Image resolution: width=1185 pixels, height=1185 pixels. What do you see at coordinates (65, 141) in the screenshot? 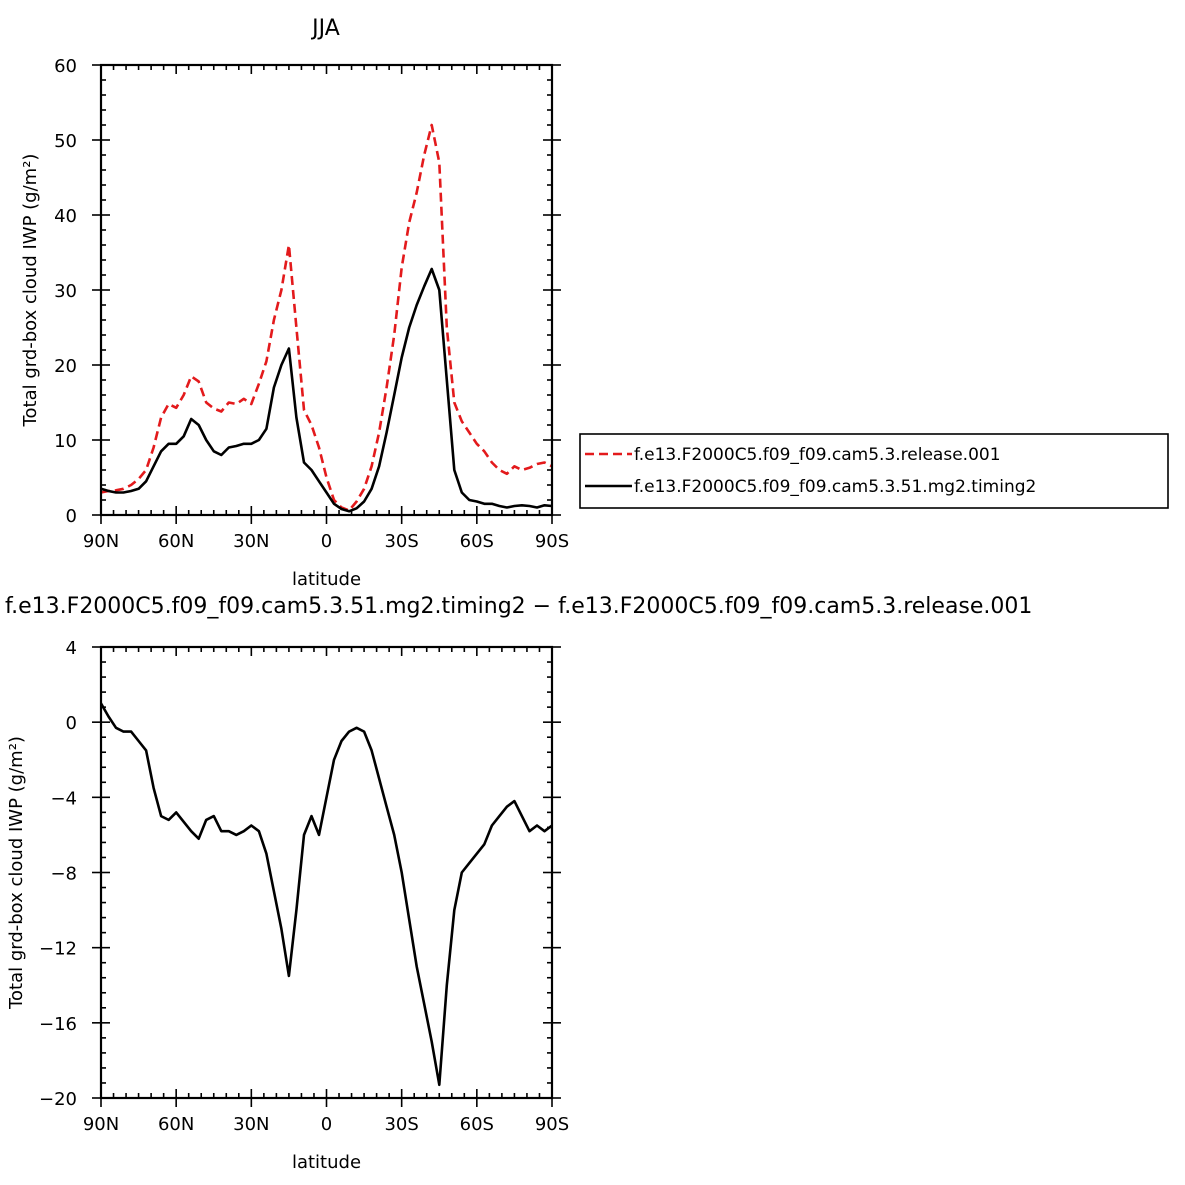
I see `y-tick-label: 50` at bounding box center [65, 141].